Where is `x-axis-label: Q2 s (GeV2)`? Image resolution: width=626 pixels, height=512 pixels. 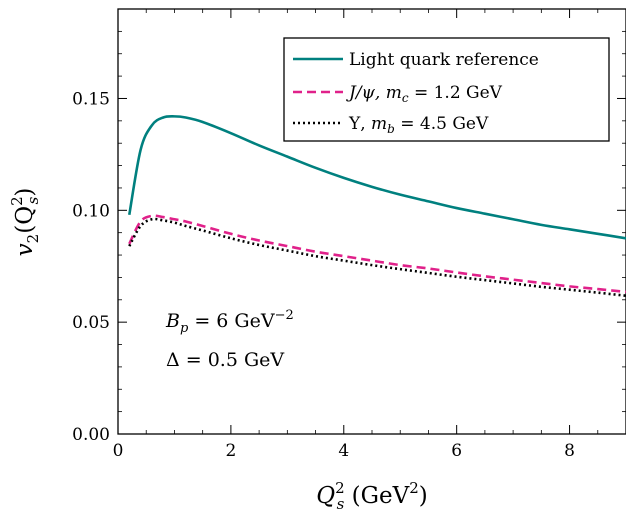
x-axis-label: Q2 s (GeV2) is located at coordinates (372, 495).